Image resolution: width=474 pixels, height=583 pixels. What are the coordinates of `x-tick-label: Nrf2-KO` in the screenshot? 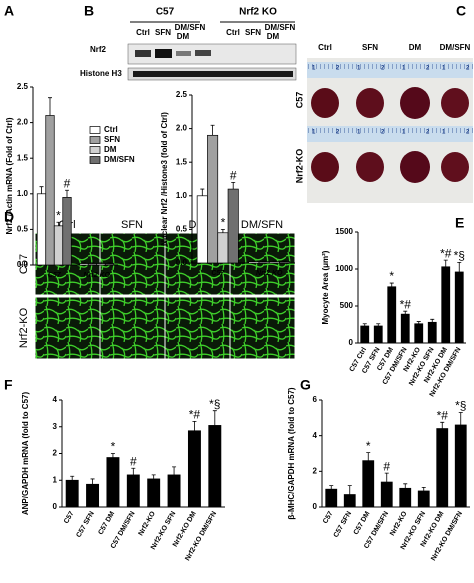 It's located at (399, 523).